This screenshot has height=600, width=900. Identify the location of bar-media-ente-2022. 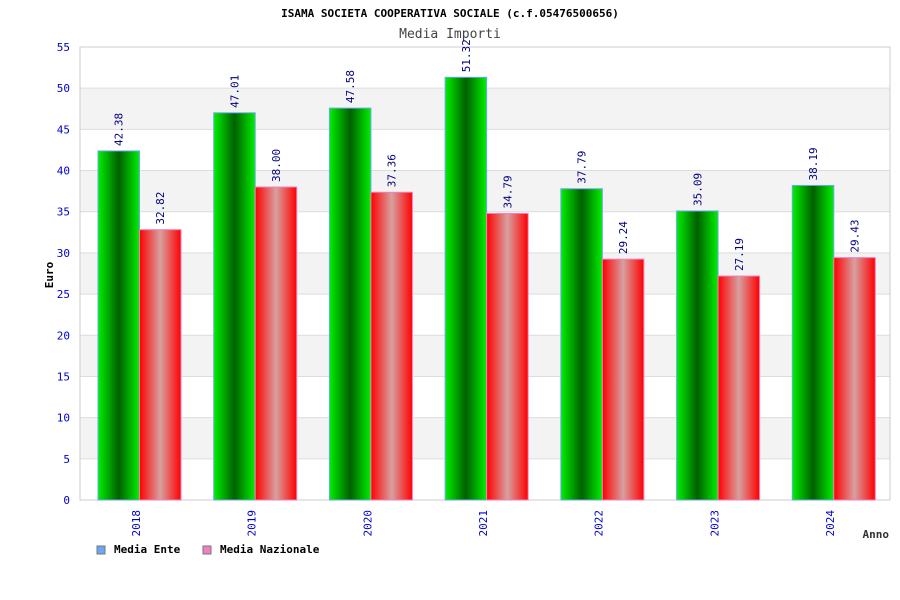
(581, 344).